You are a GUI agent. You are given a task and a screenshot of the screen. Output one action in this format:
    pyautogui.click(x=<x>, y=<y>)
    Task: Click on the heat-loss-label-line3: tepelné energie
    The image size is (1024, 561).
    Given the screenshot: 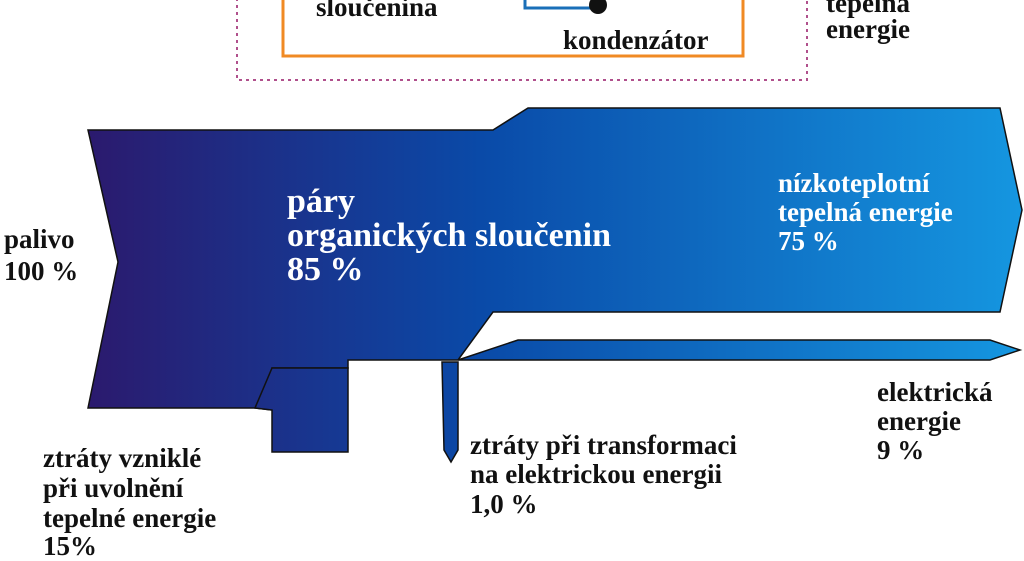 What is the action you would take?
    pyautogui.click(x=130, y=518)
    